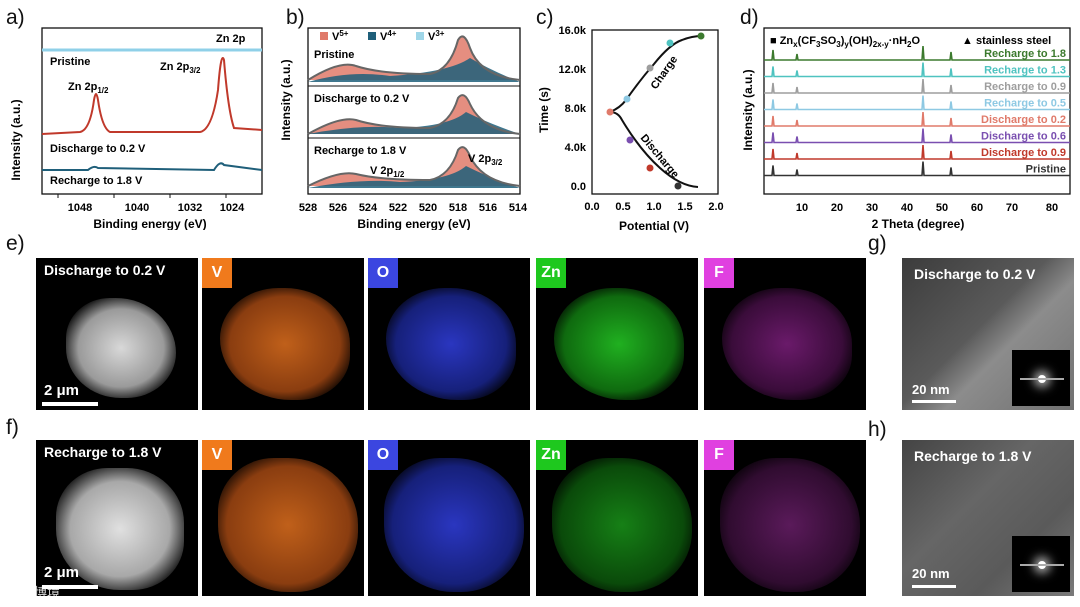 The width and height of the screenshot is (1080, 607). Describe the element at coordinates (837, 208) in the screenshot. I see `panel-d-xtick: 20` at that location.